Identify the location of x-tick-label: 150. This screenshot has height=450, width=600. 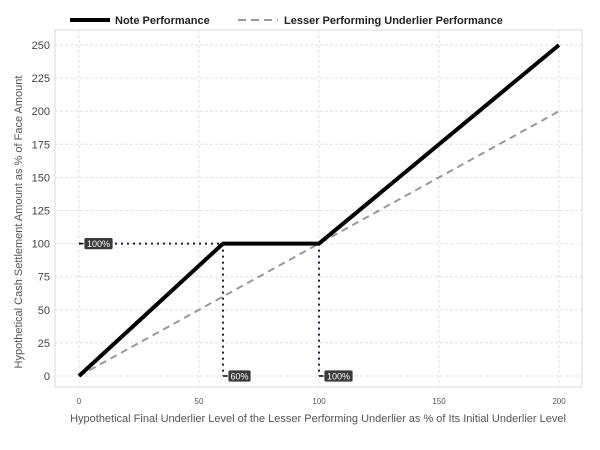
(439, 401).